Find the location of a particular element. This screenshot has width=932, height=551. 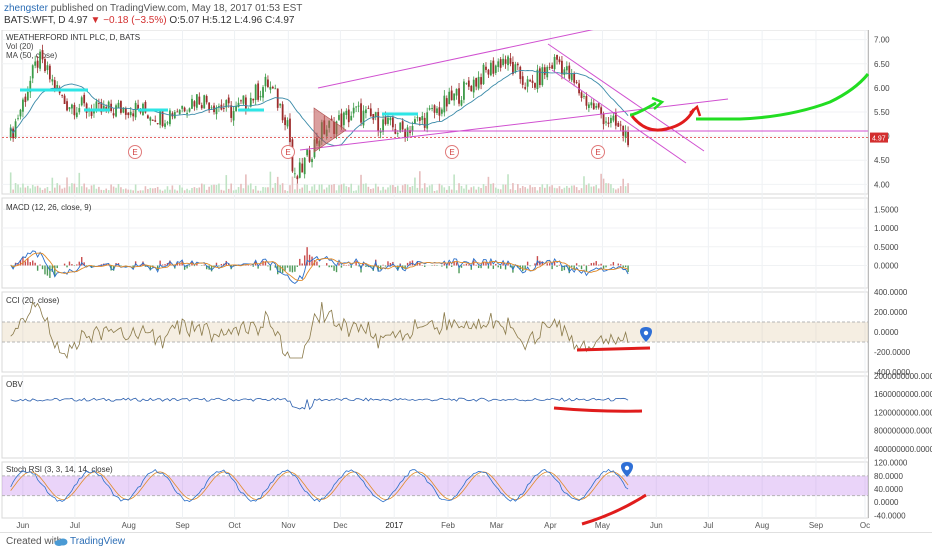

author-link: zhengster is located at coordinates (26, 8).